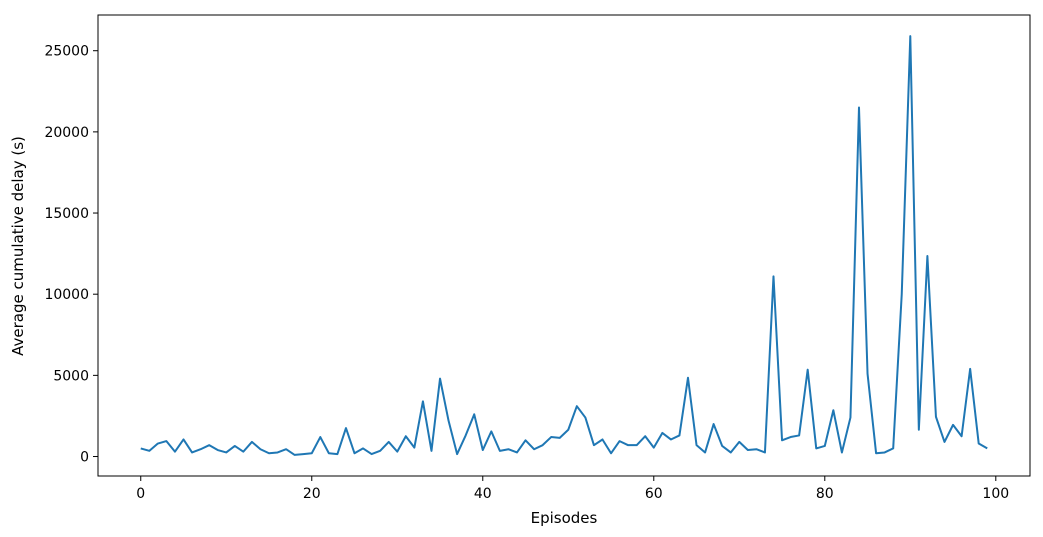 The width and height of the screenshot is (1043, 537). Describe the element at coordinates (66, 214) in the screenshot. I see `y-tick-label: 15000` at that location.